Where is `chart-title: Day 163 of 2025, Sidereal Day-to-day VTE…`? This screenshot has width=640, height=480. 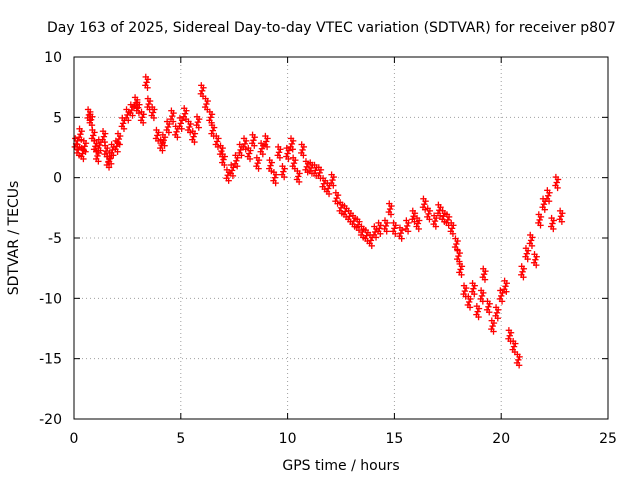 chart-title: Day 163 of 2025, Sidereal Day-to-day VTE… is located at coordinates (331, 28).